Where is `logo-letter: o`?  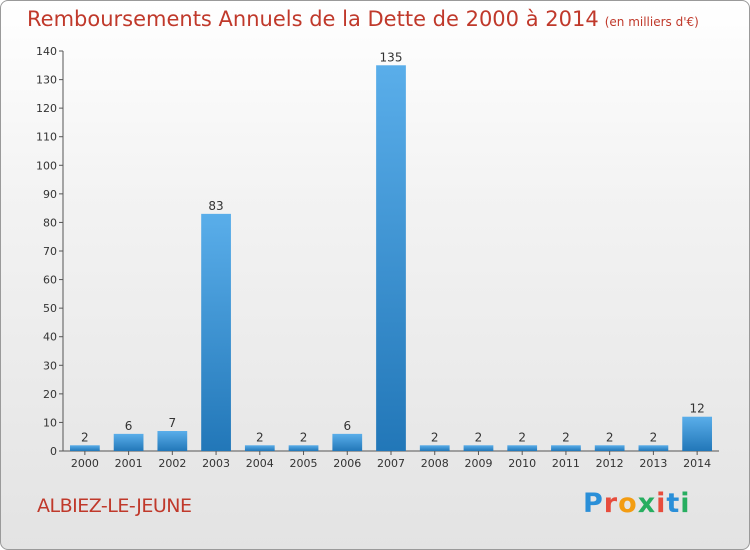 logo-letter: o is located at coordinates (628, 503).